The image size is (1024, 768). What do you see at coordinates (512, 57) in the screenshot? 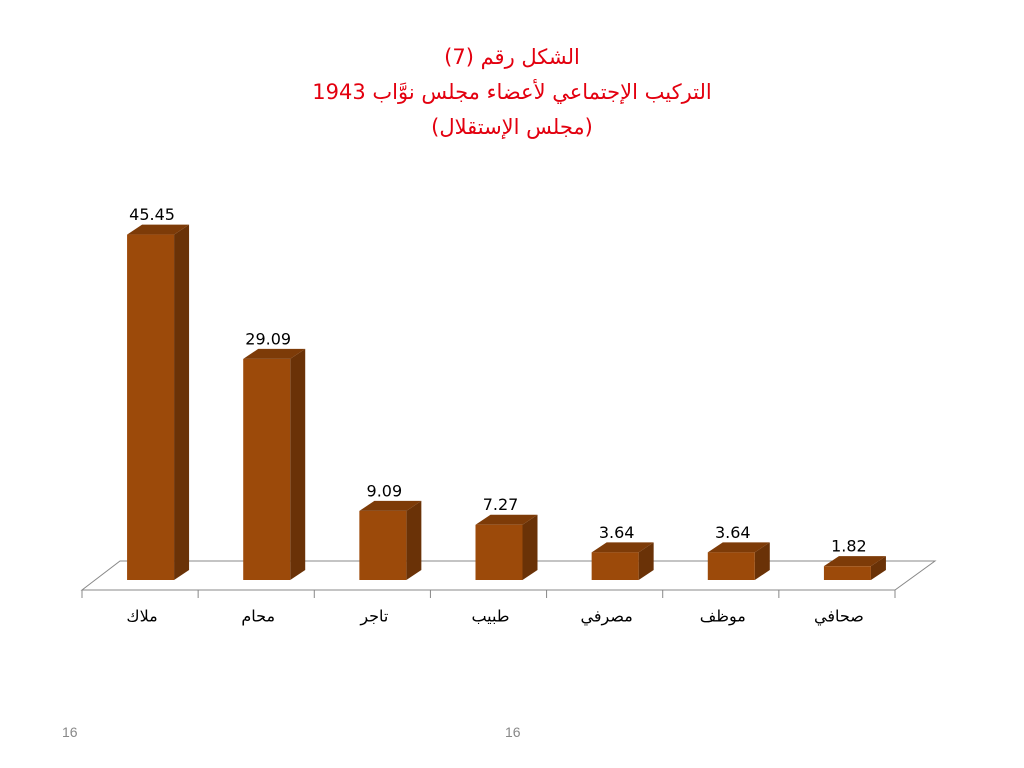
I see `chart-title: الشكل رقم (7)` at bounding box center [512, 57].